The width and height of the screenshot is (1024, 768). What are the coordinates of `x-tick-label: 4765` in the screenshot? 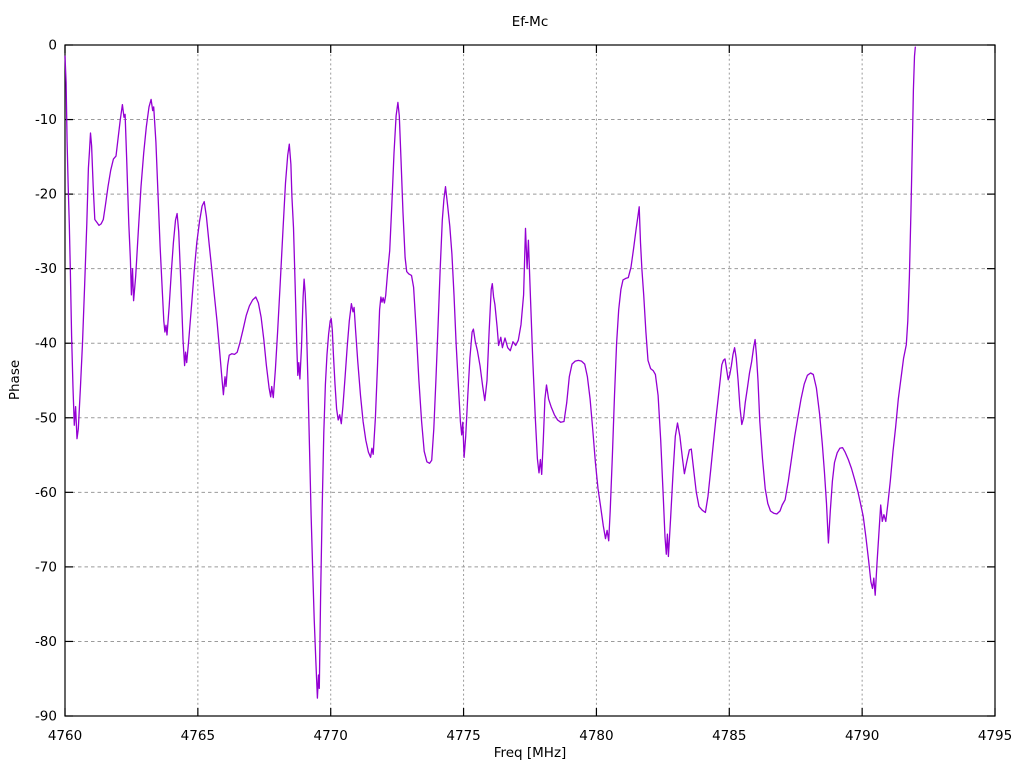 It's located at (198, 736).